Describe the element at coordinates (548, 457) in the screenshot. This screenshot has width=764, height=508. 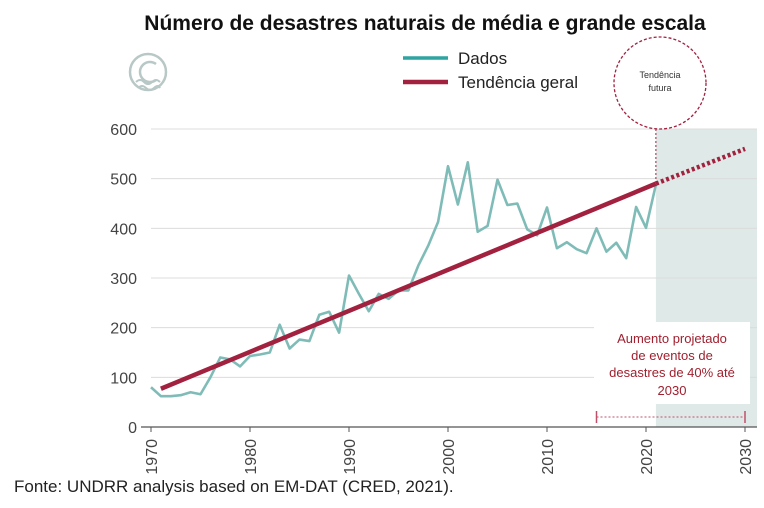
I see `x-tick-label: 2010` at that location.